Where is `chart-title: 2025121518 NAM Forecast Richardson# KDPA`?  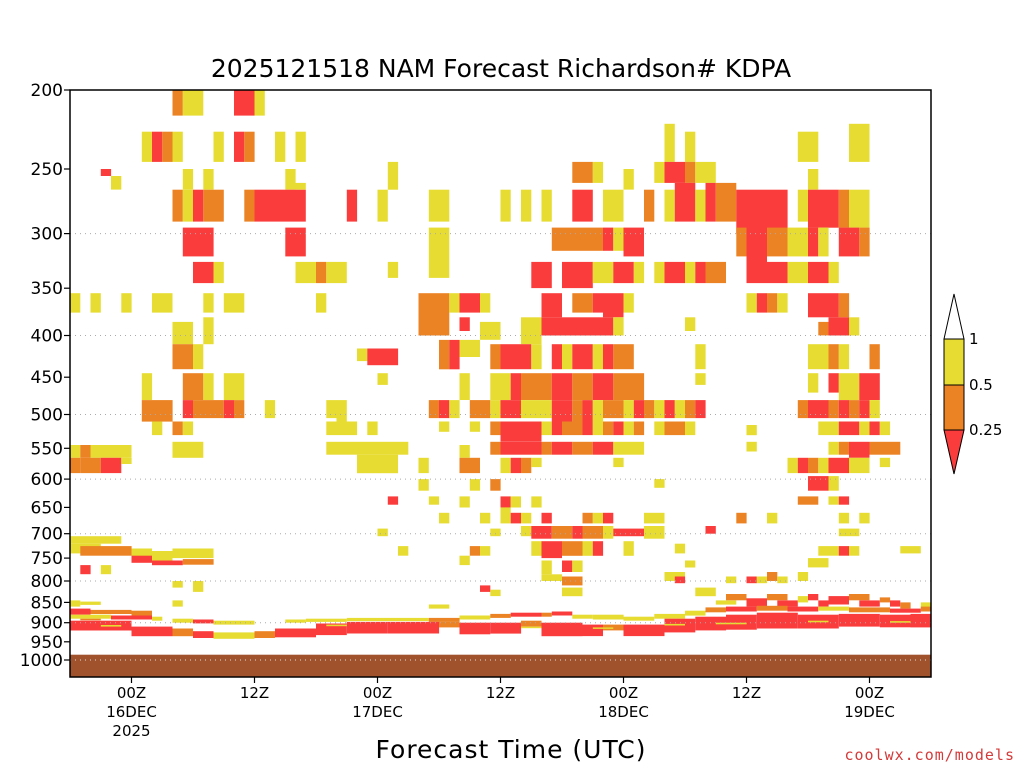
chart-title: 2025121518 NAM Forecast Richardson# KDPA is located at coordinates (501, 68).